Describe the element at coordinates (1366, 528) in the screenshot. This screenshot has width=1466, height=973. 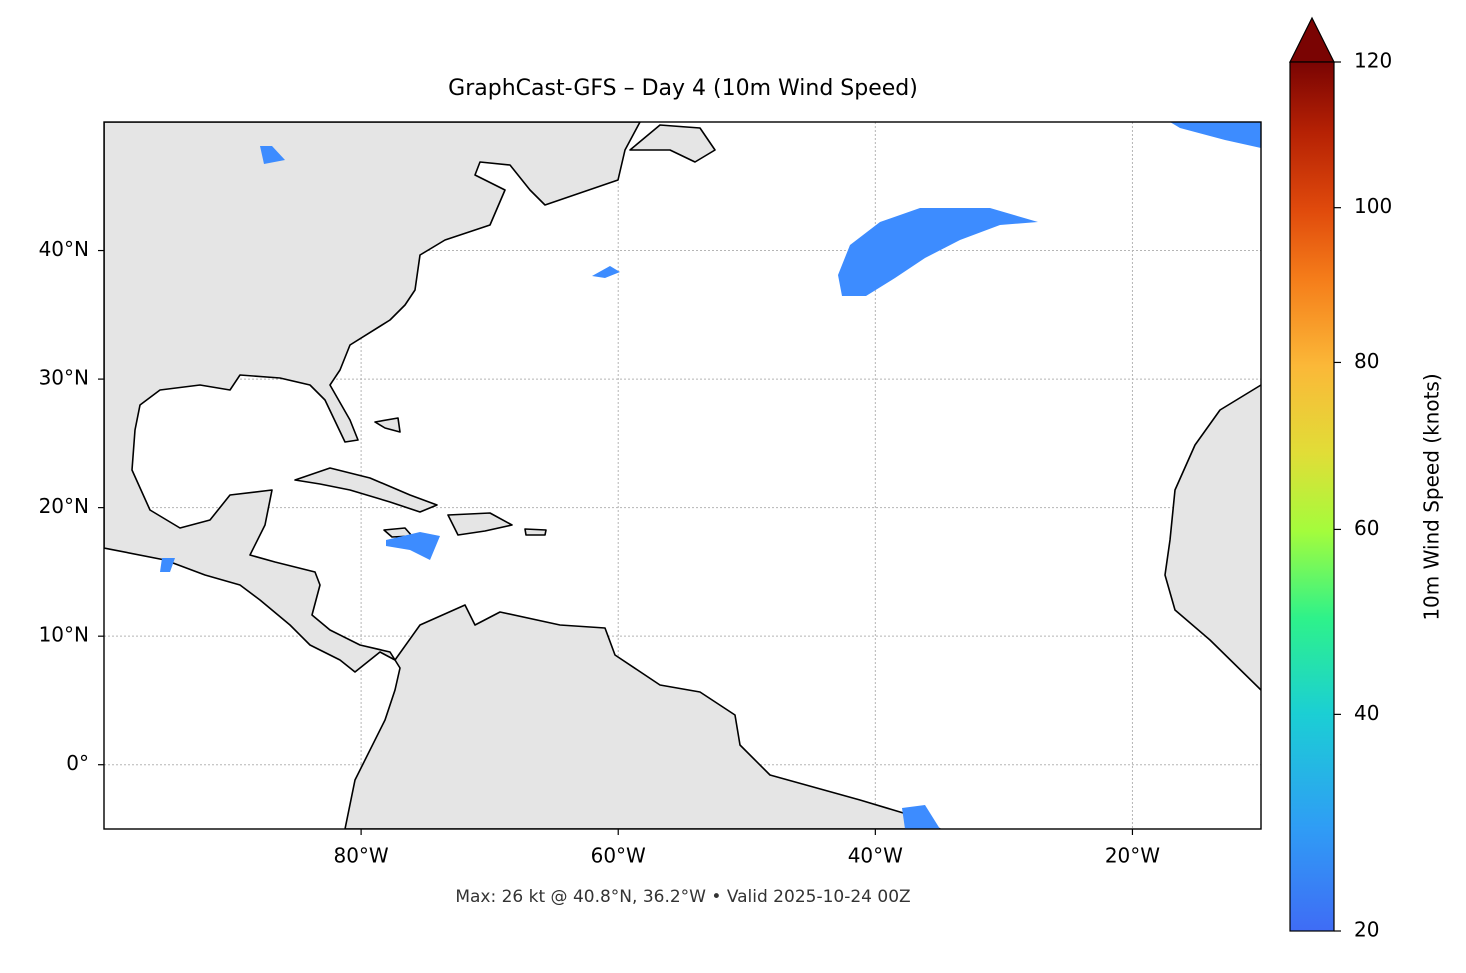
I see `colorbar-tick-label: 60` at that location.